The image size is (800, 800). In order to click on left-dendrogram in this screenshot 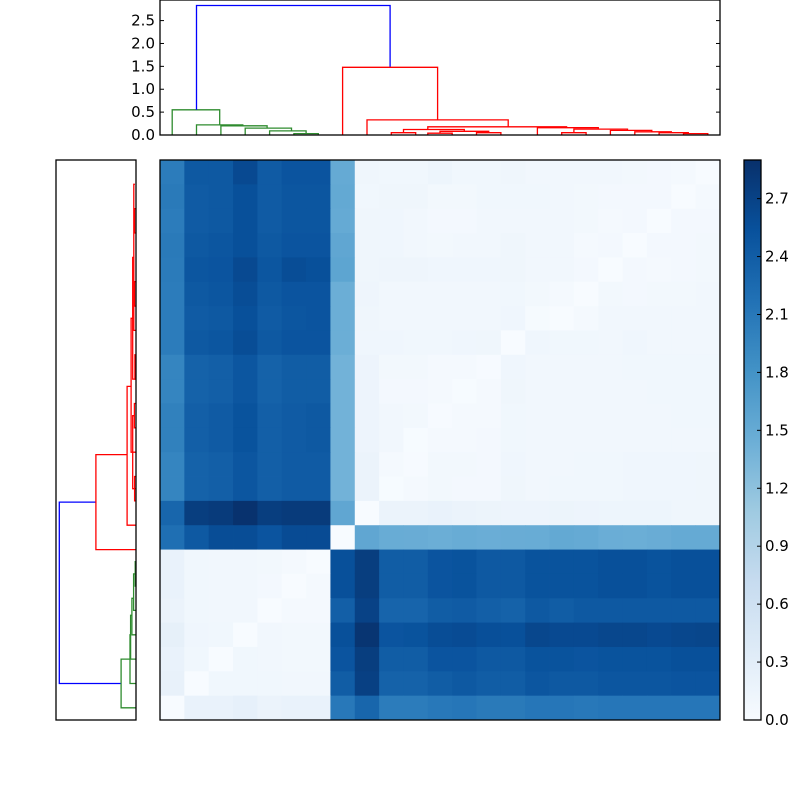, I will do `click(96, 440)`.